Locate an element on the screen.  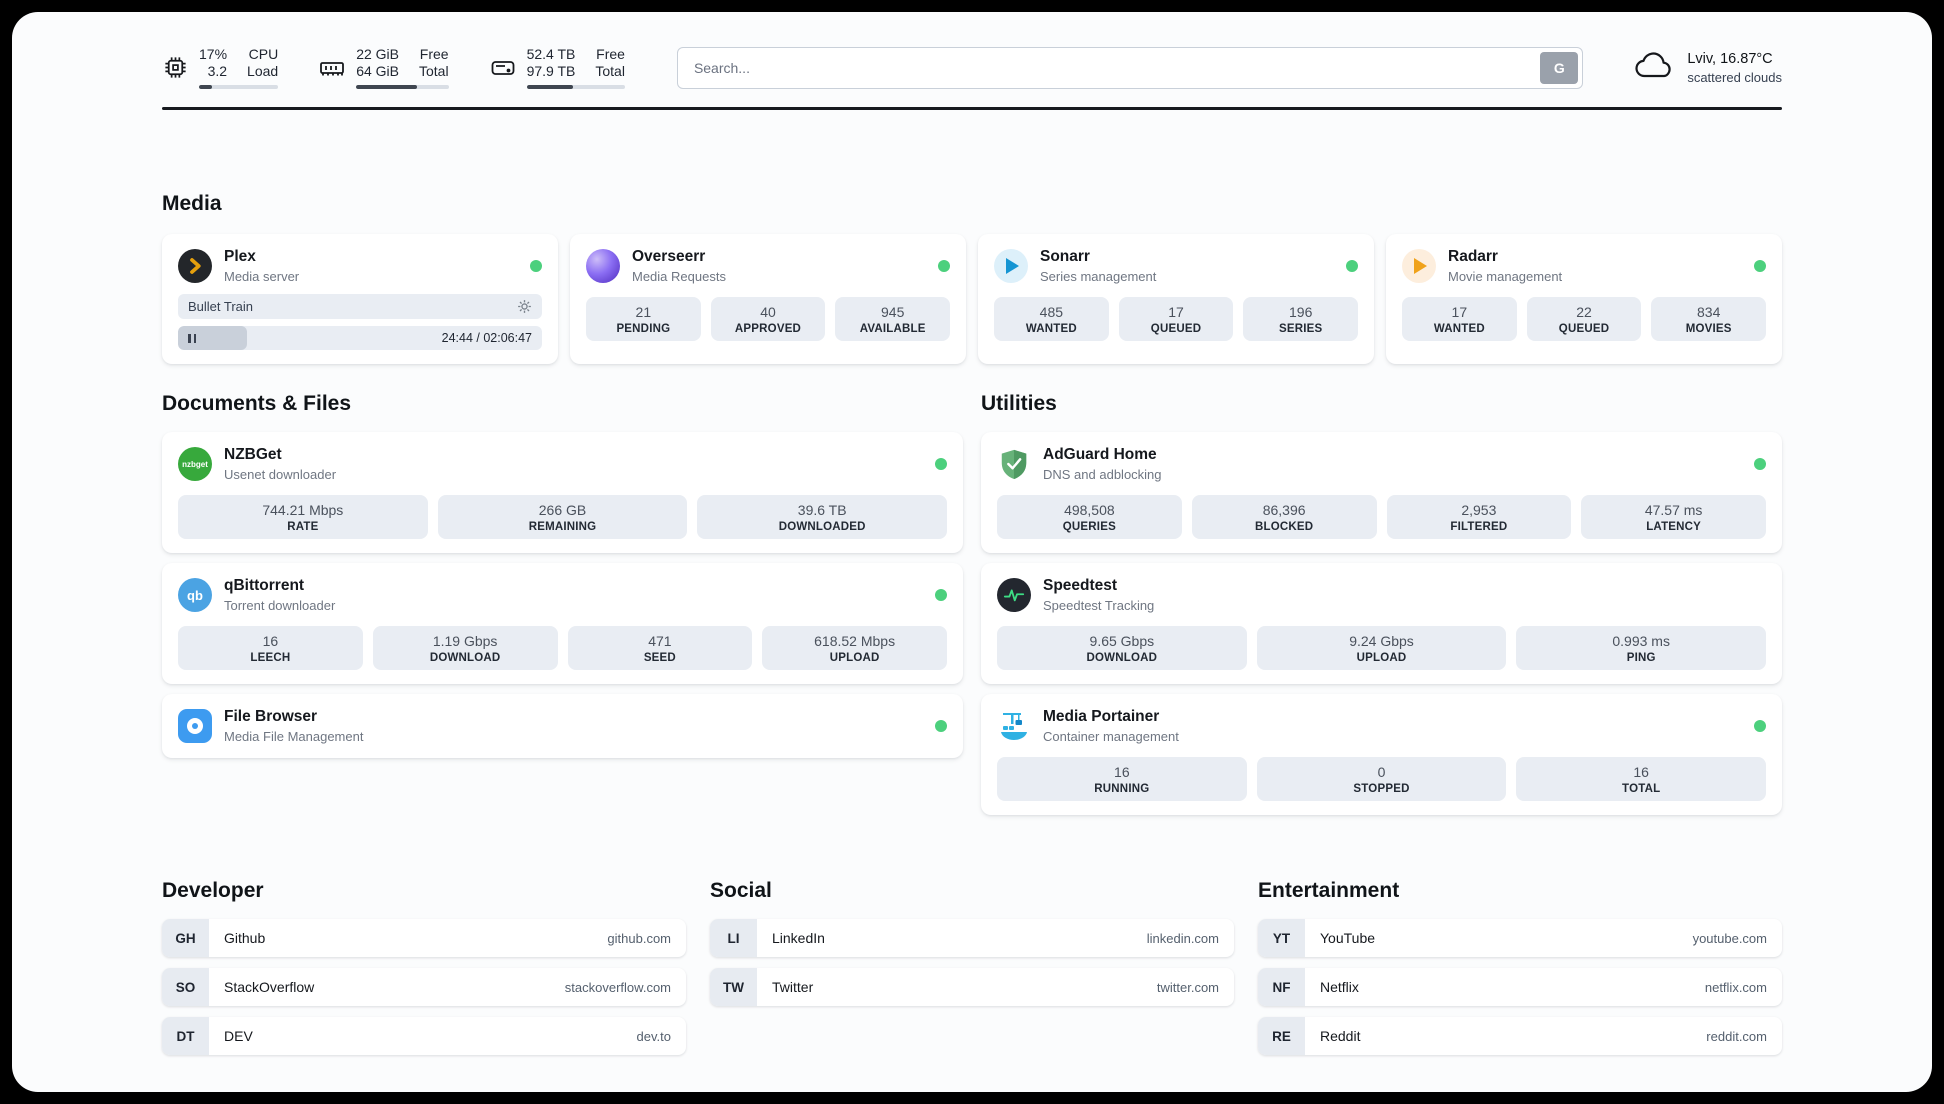
bookmark-dev: DT DEV dev.to is located at coordinates (424, 1036).